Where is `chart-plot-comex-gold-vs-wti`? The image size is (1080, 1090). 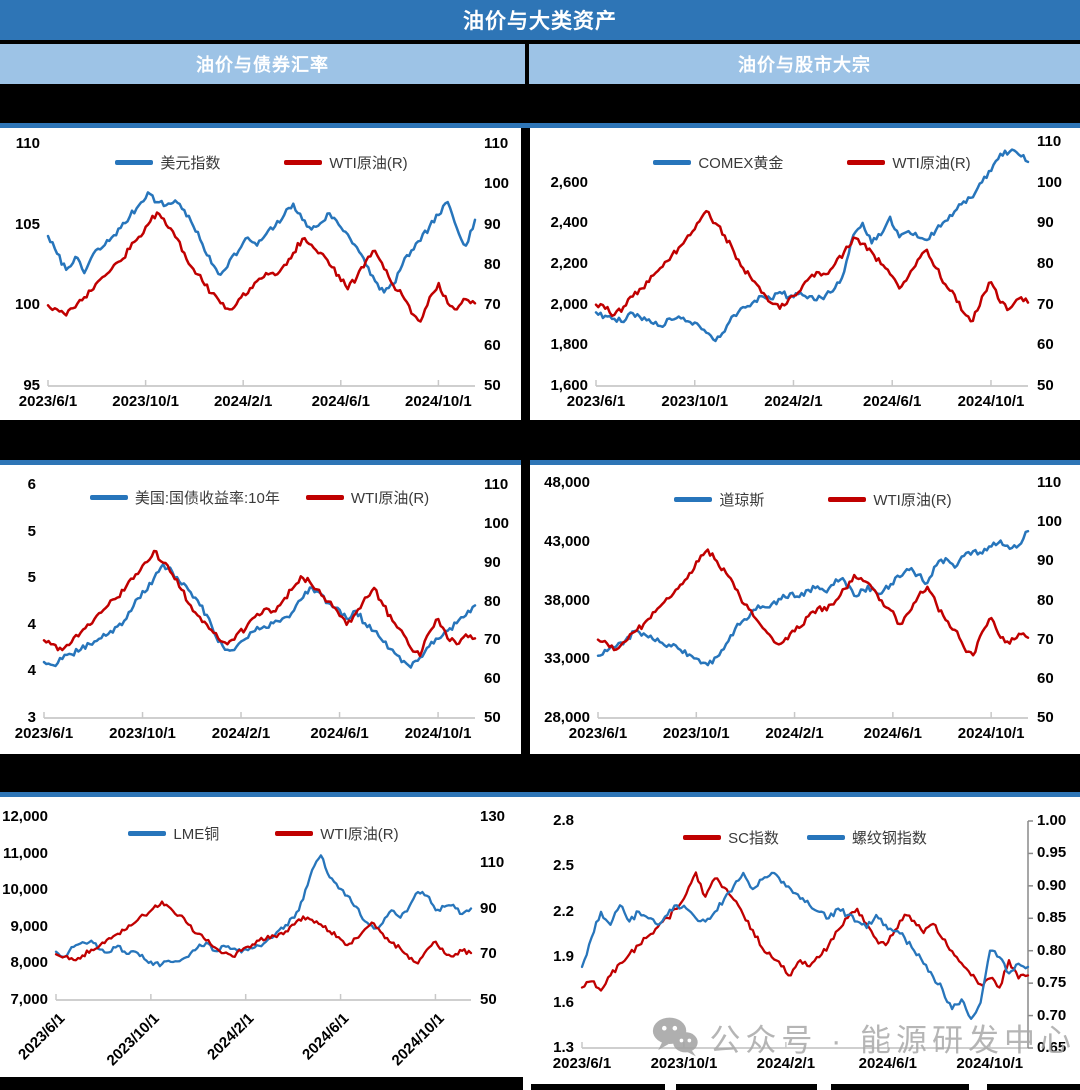
chart-plot-comex-gold-vs-wti is located at coordinates (812, 267).